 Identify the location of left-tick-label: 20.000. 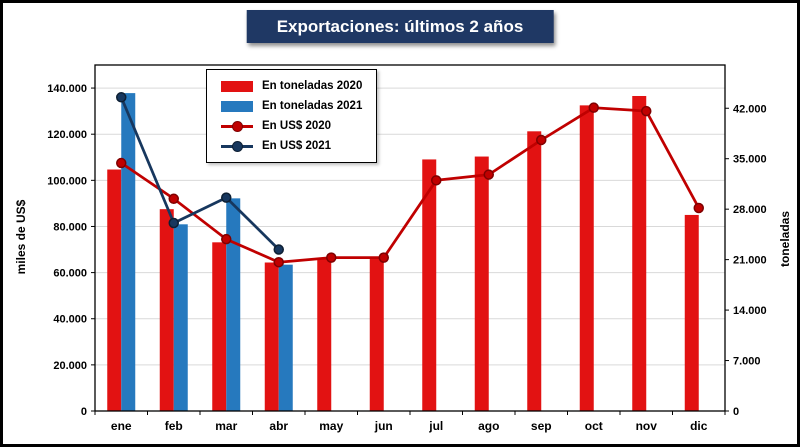
(70, 366).